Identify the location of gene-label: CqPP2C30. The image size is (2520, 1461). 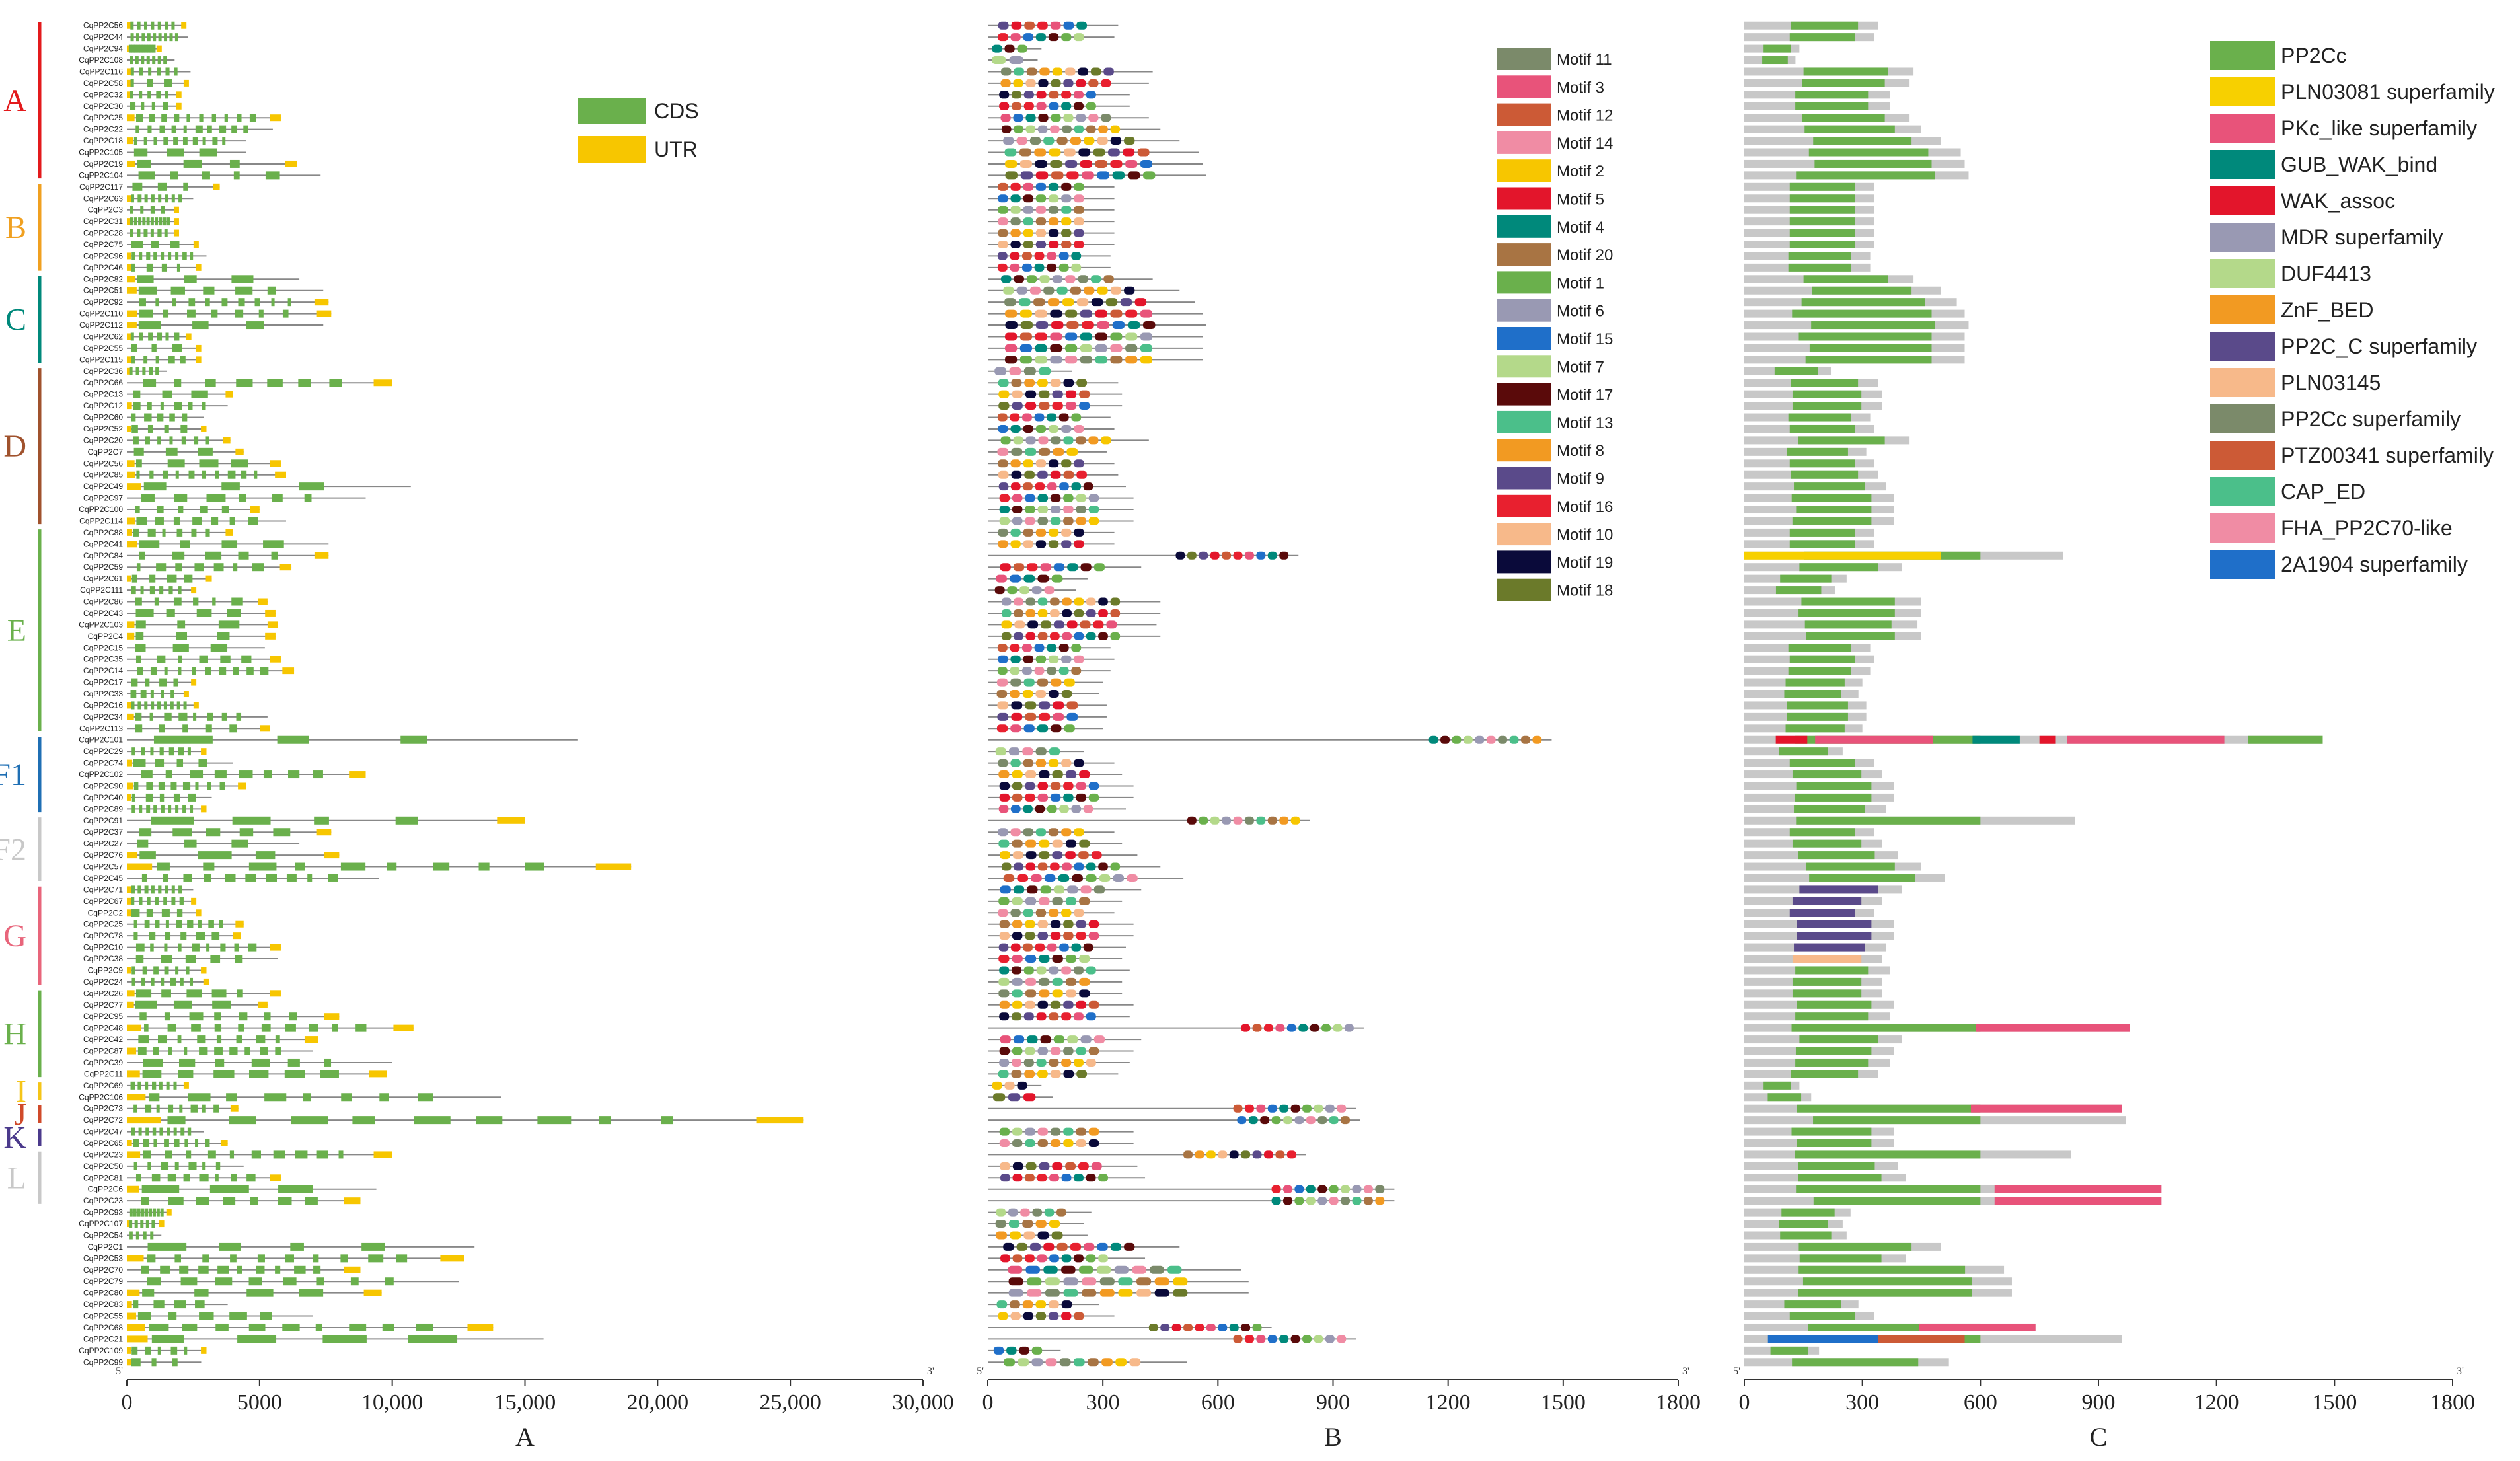
(103, 106).